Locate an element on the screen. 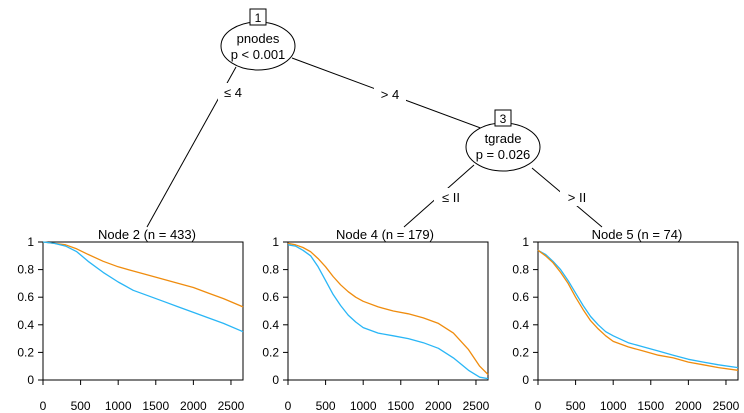 Image resolution: width=744 pixels, height=413 pixels. node-2-y-tick-label-5: 1 is located at coordinates (30, 242).